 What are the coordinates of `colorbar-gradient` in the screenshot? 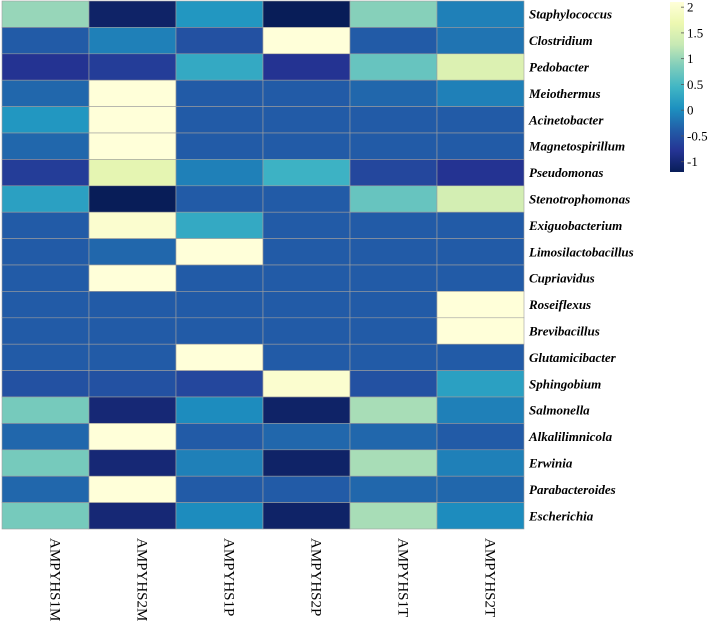 It's located at (677, 87).